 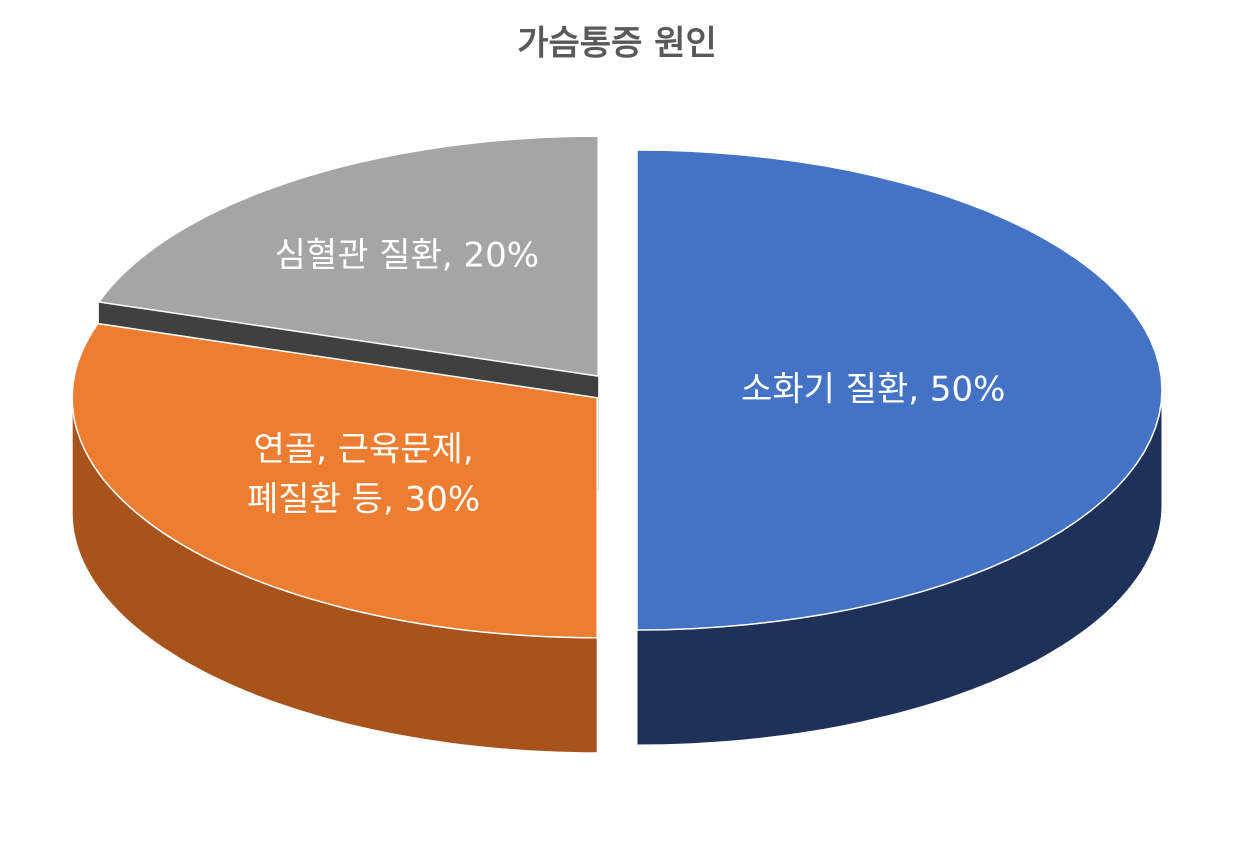 What do you see at coordinates (617, 44) in the screenshot?
I see `chart-title: 가슴통증 원인` at bounding box center [617, 44].